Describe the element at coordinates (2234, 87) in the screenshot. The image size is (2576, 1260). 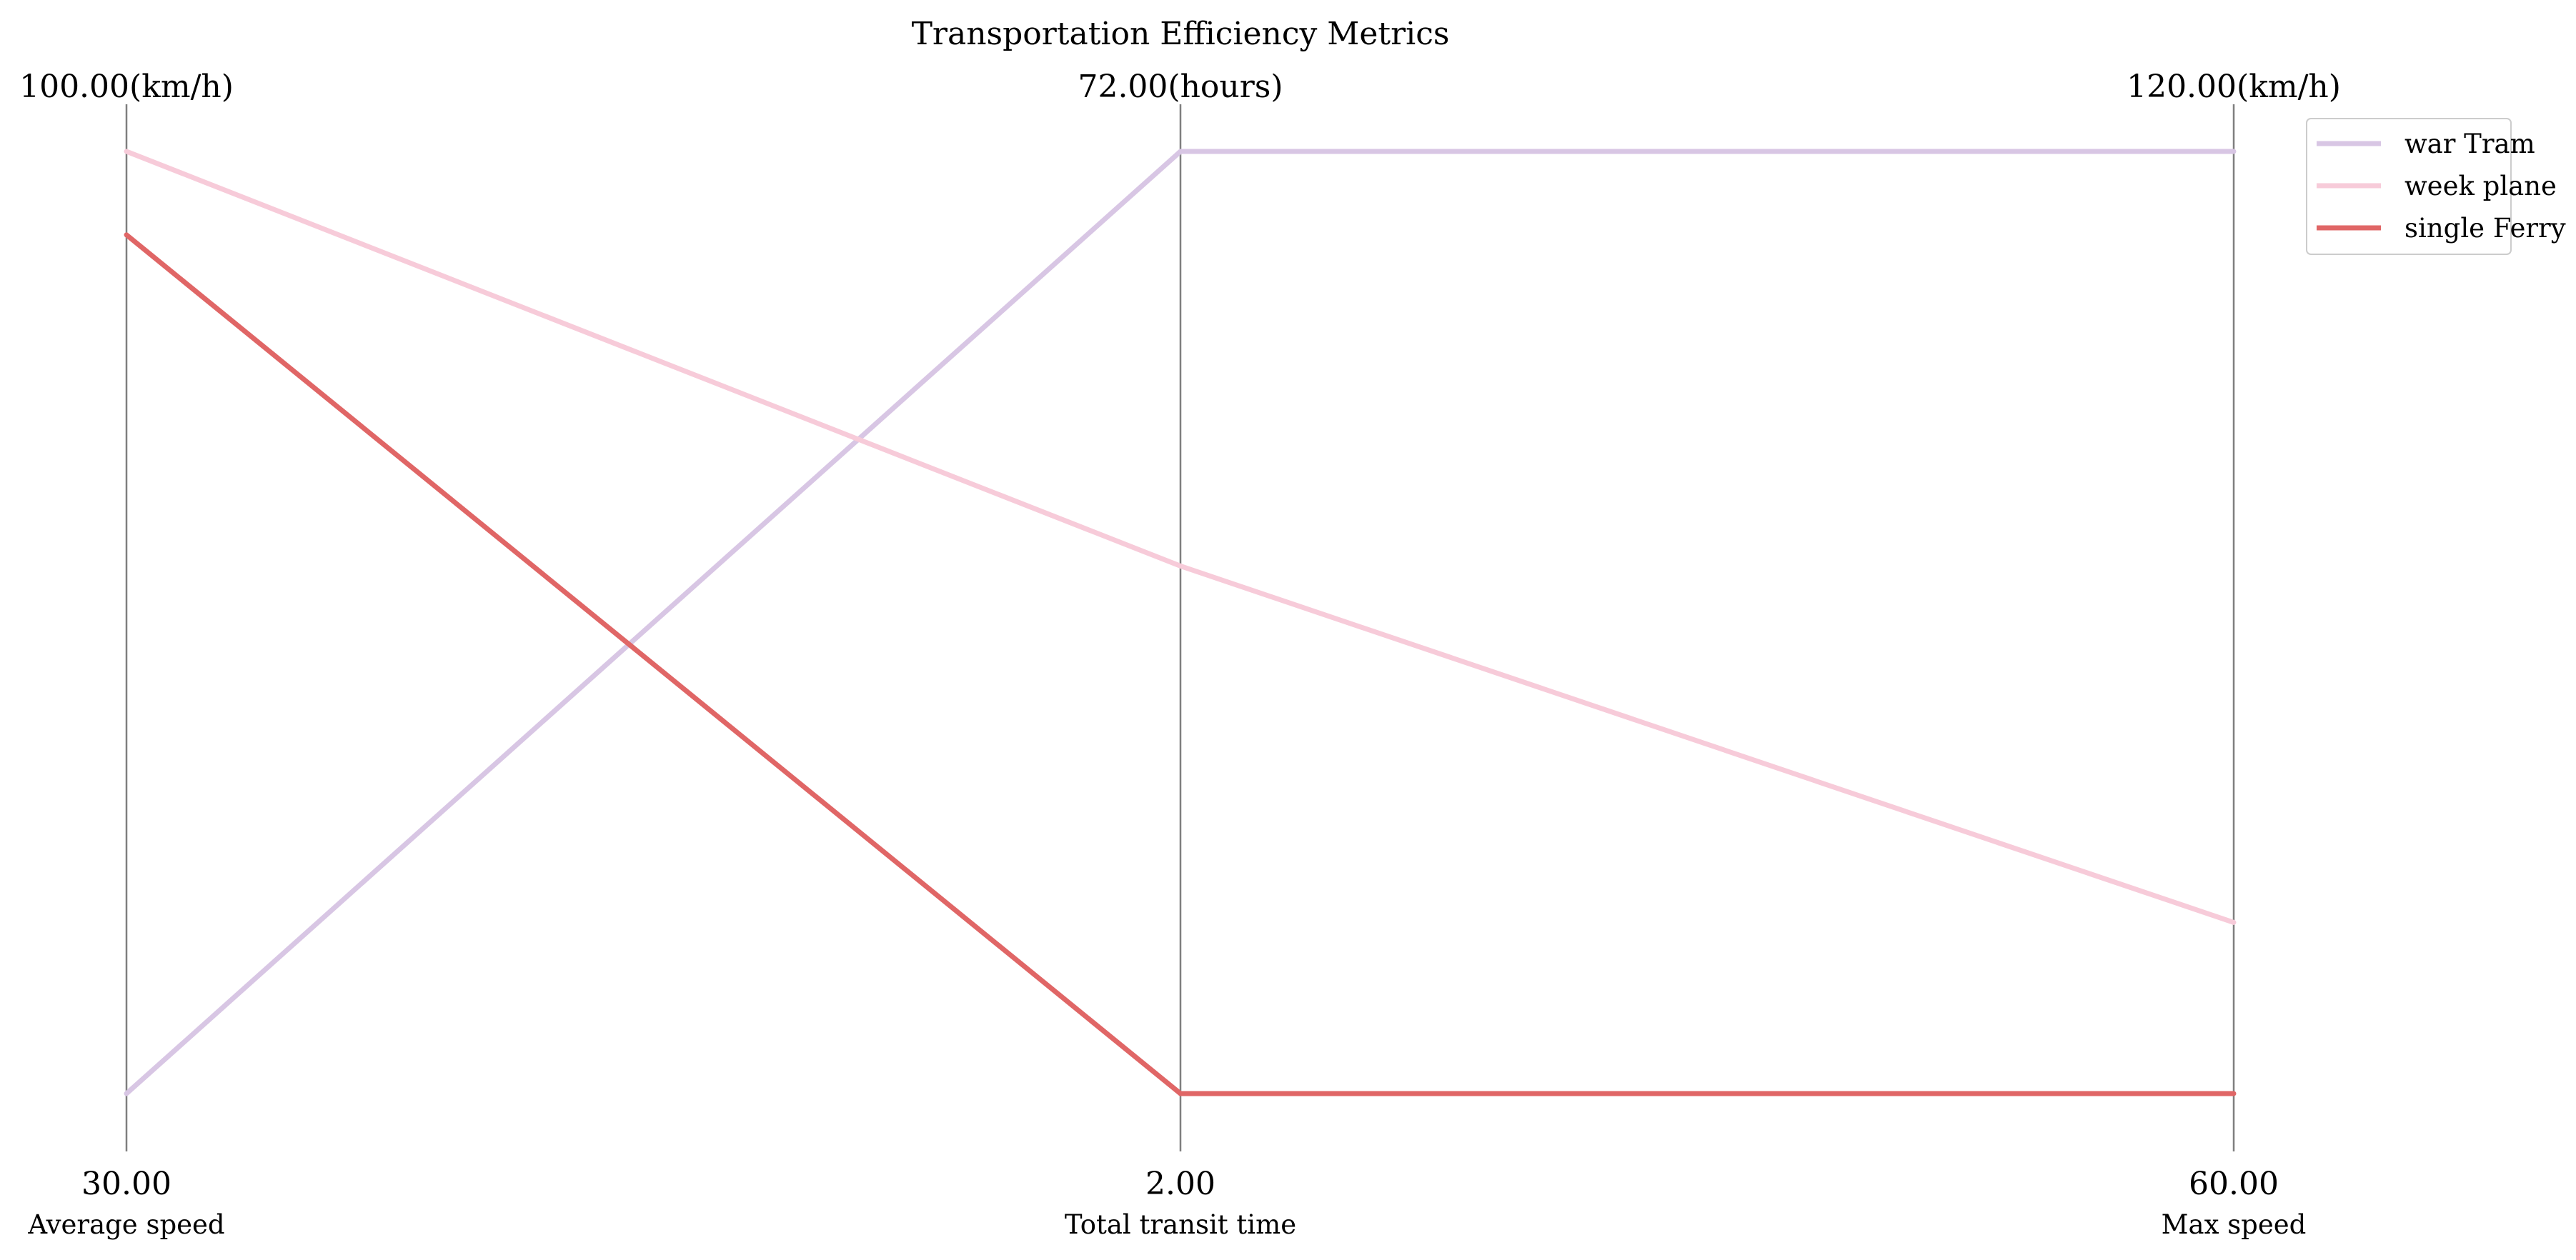
I see `axis-max-label-3: 120.00(km/h)` at that location.